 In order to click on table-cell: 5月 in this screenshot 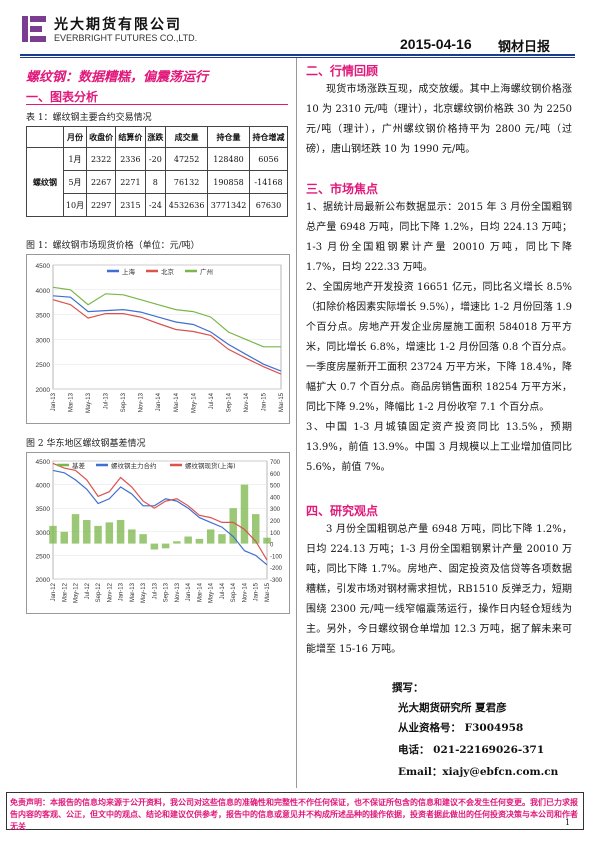, I will do `click(75, 182)`.